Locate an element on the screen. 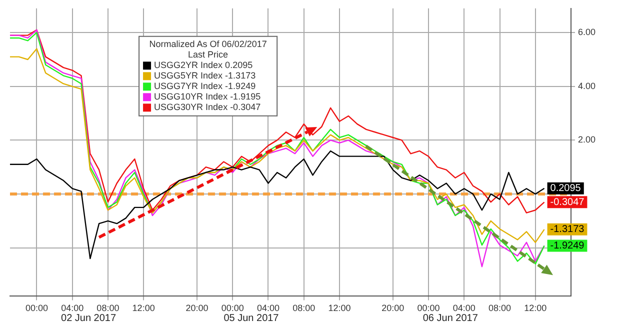 This screenshot has height=333, width=619. legend-label: USGG10YR Index -1.9195 is located at coordinates (207, 97).